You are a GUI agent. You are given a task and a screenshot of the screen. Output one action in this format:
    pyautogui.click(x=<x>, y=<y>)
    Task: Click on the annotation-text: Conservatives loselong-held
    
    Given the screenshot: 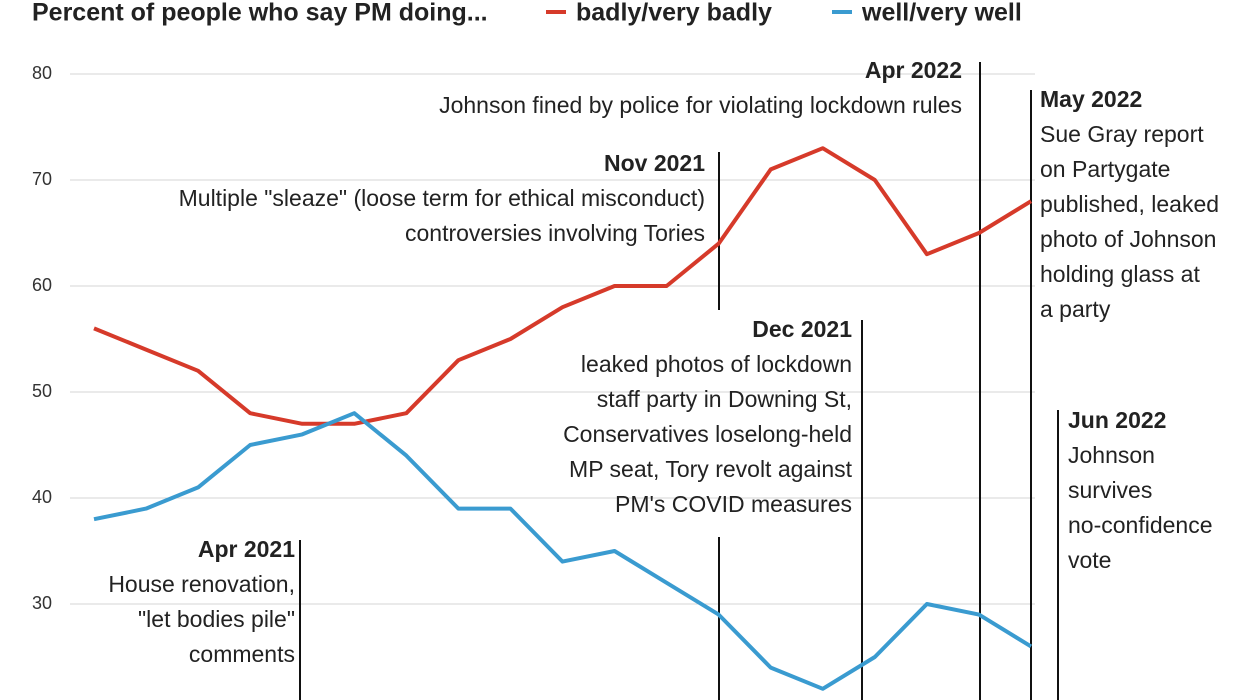 What is the action you would take?
    pyautogui.click(x=707, y=434)
    